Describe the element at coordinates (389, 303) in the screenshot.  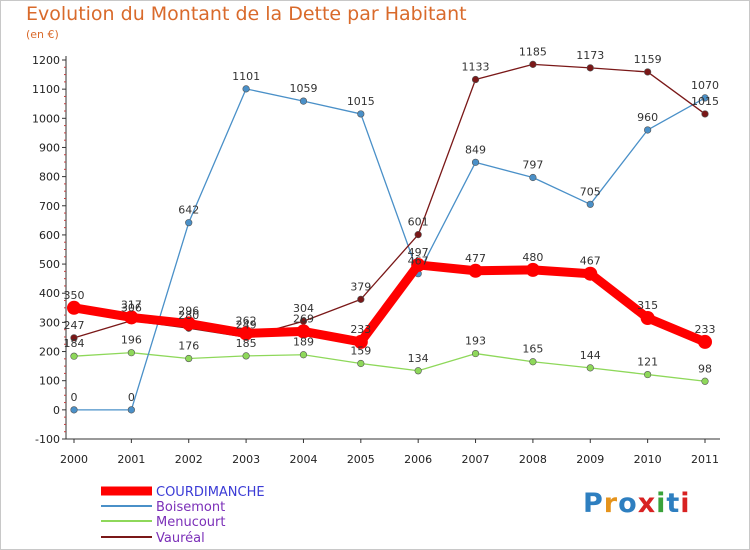
I see `series-line` at that location.